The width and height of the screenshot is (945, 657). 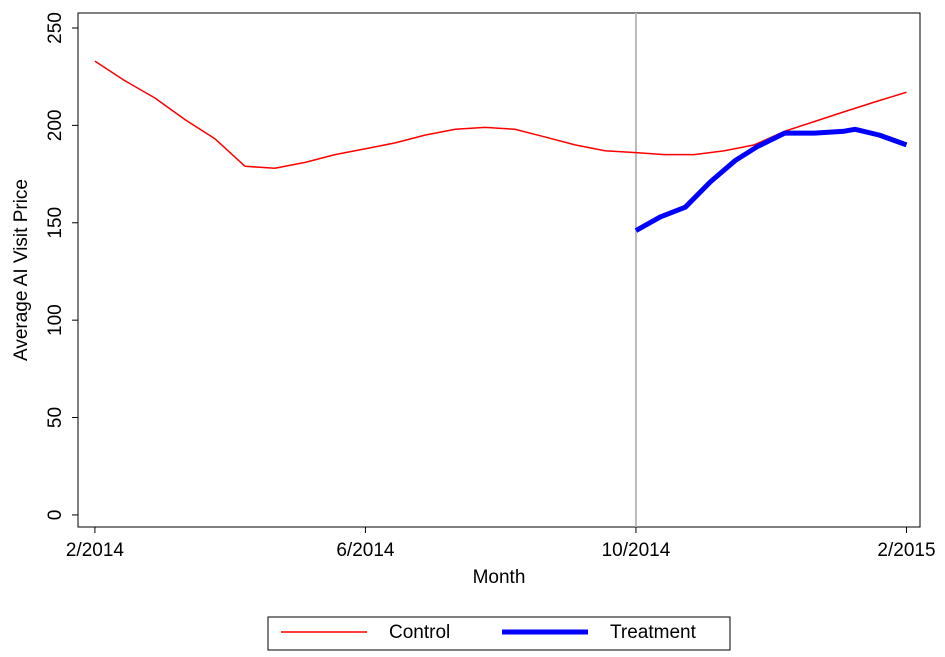 I want to click on x-tick-label: 2/2014, so click(x=95, y=550).